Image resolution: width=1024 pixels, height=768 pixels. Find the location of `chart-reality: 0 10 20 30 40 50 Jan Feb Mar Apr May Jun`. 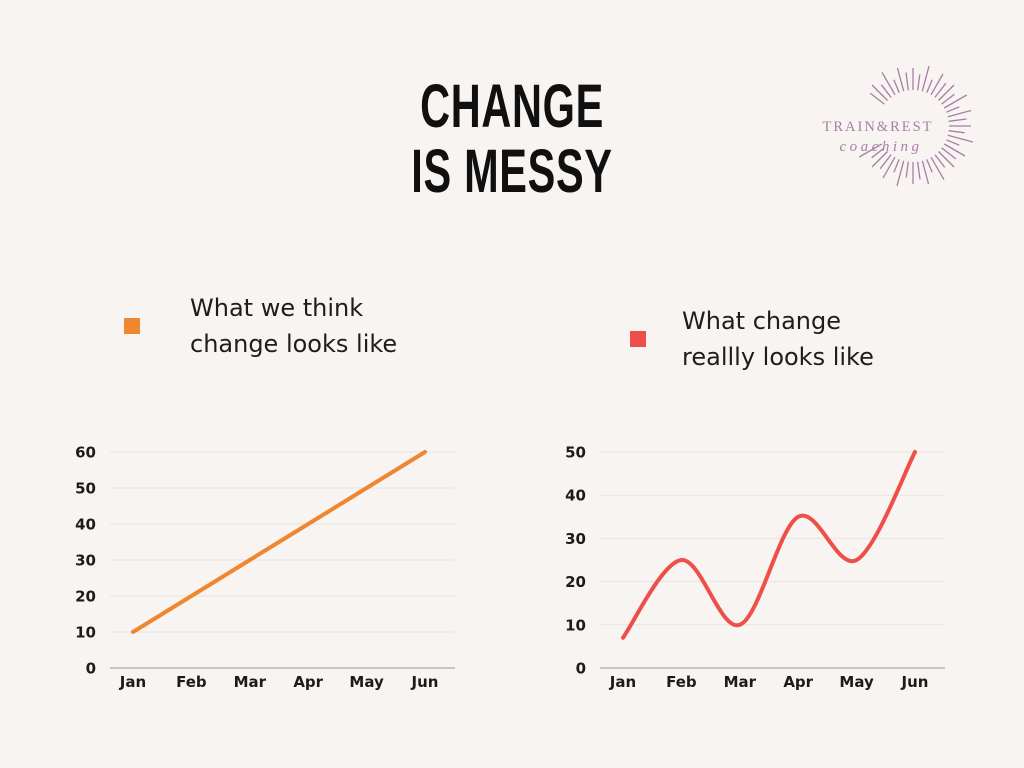

chart-reality: 0 10 20 30 40 50 Jan Feb Mar Apr May Jun is located at coordinates (745, 569).